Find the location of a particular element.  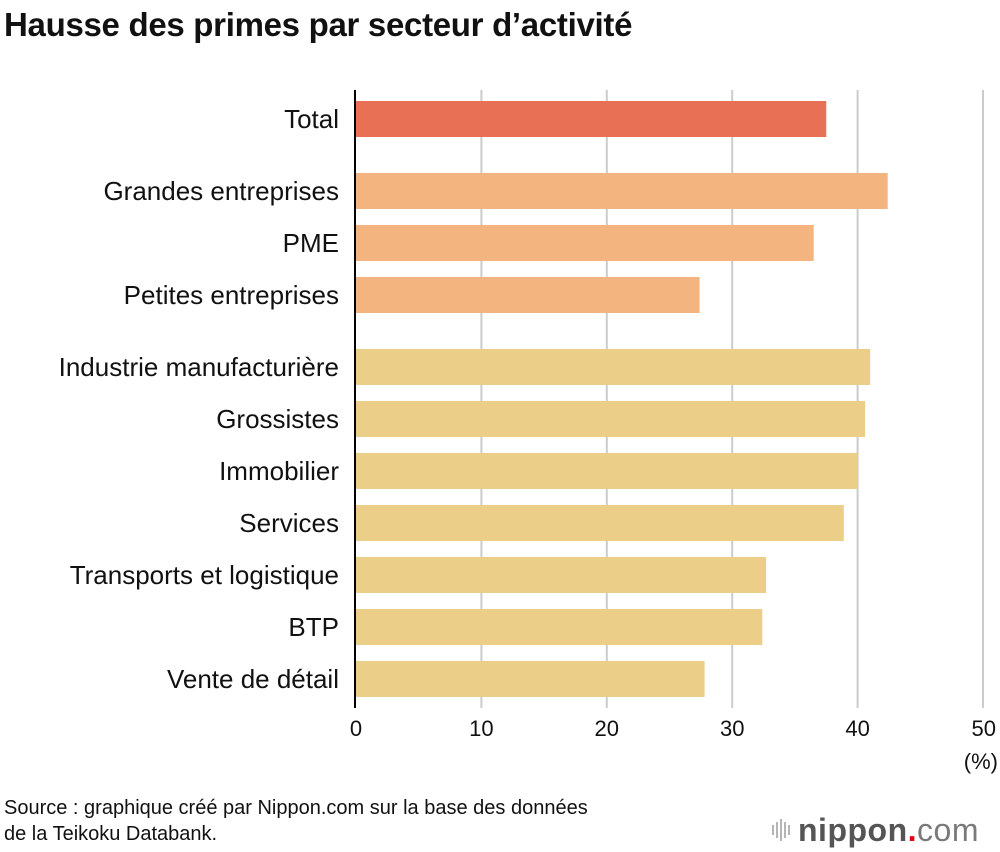

category-label: Services is located at coordinates (289, 523).